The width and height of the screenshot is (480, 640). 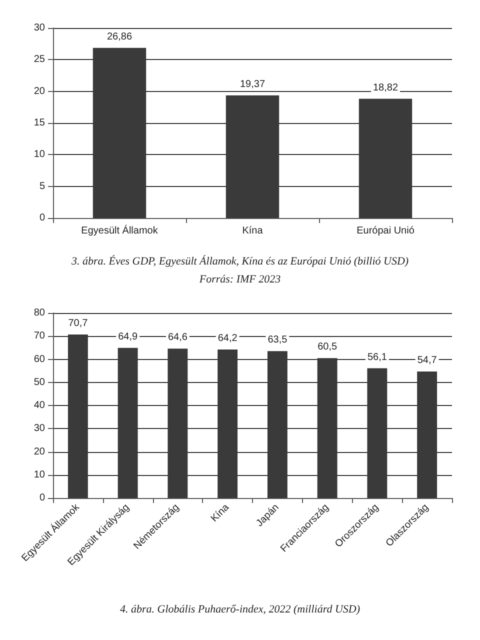 What do you see at coordinates (78, 324) in the screenshot?
I see `data-label: 70,7` at bounding box center [78, 324].